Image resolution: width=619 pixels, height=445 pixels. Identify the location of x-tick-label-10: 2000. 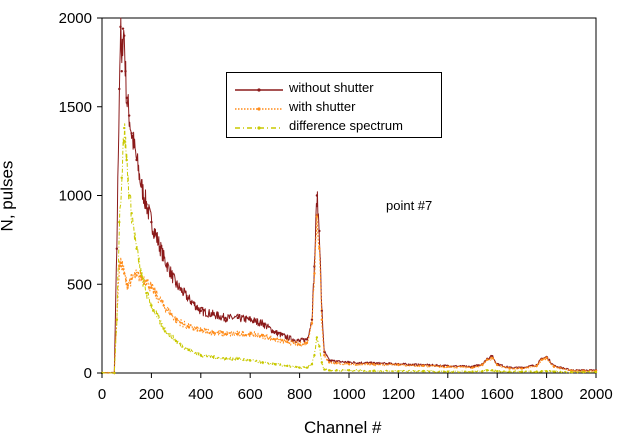
(595, 394).